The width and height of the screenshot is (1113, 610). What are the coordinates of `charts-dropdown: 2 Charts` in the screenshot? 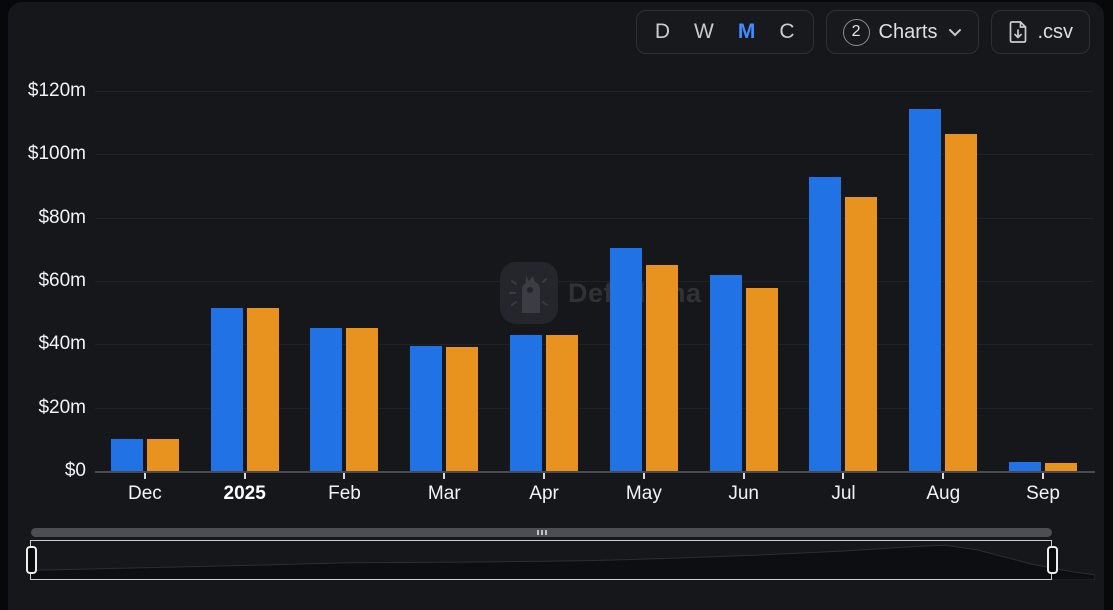 It's located at (902, 32).